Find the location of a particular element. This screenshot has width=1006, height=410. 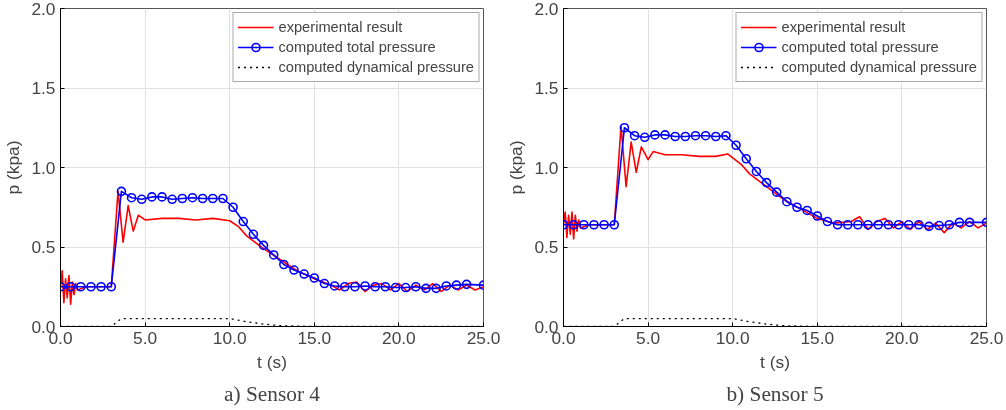

text: a) Sensor 4 is located at coordinates (272, 393).